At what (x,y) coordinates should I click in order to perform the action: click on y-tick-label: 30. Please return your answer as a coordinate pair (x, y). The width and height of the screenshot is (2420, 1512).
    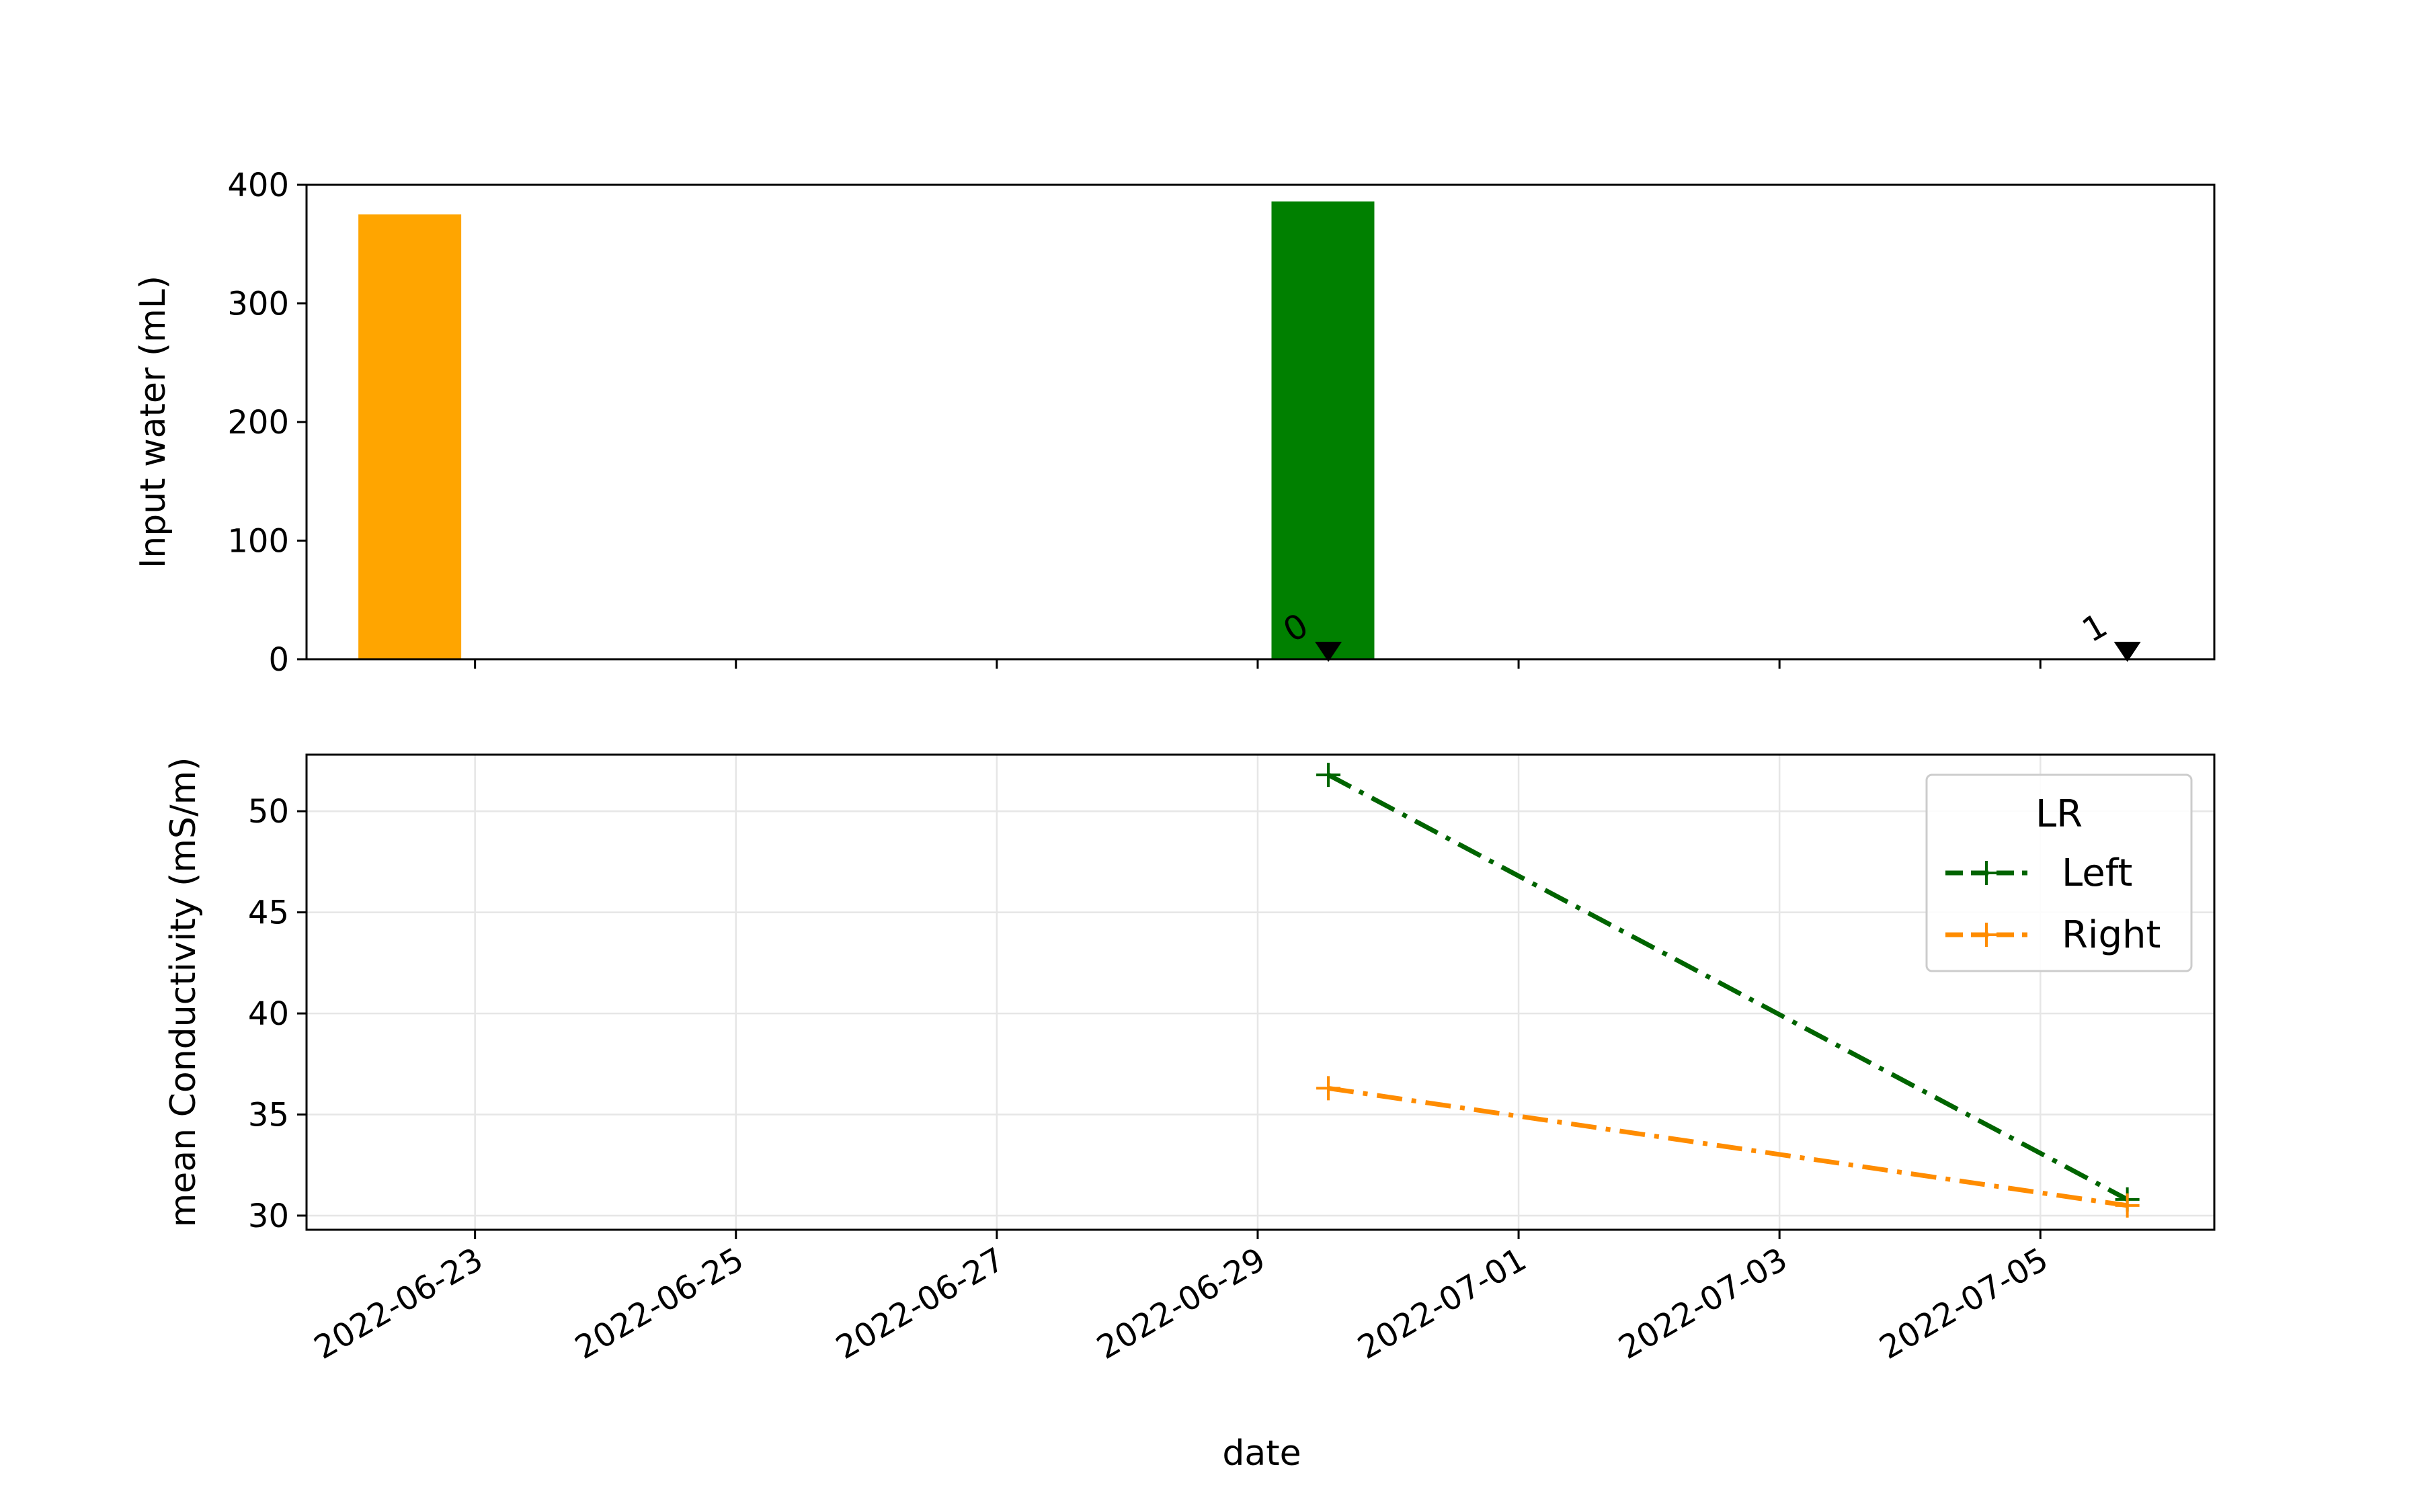
    Looking at the image, I should click on (268, 1216).